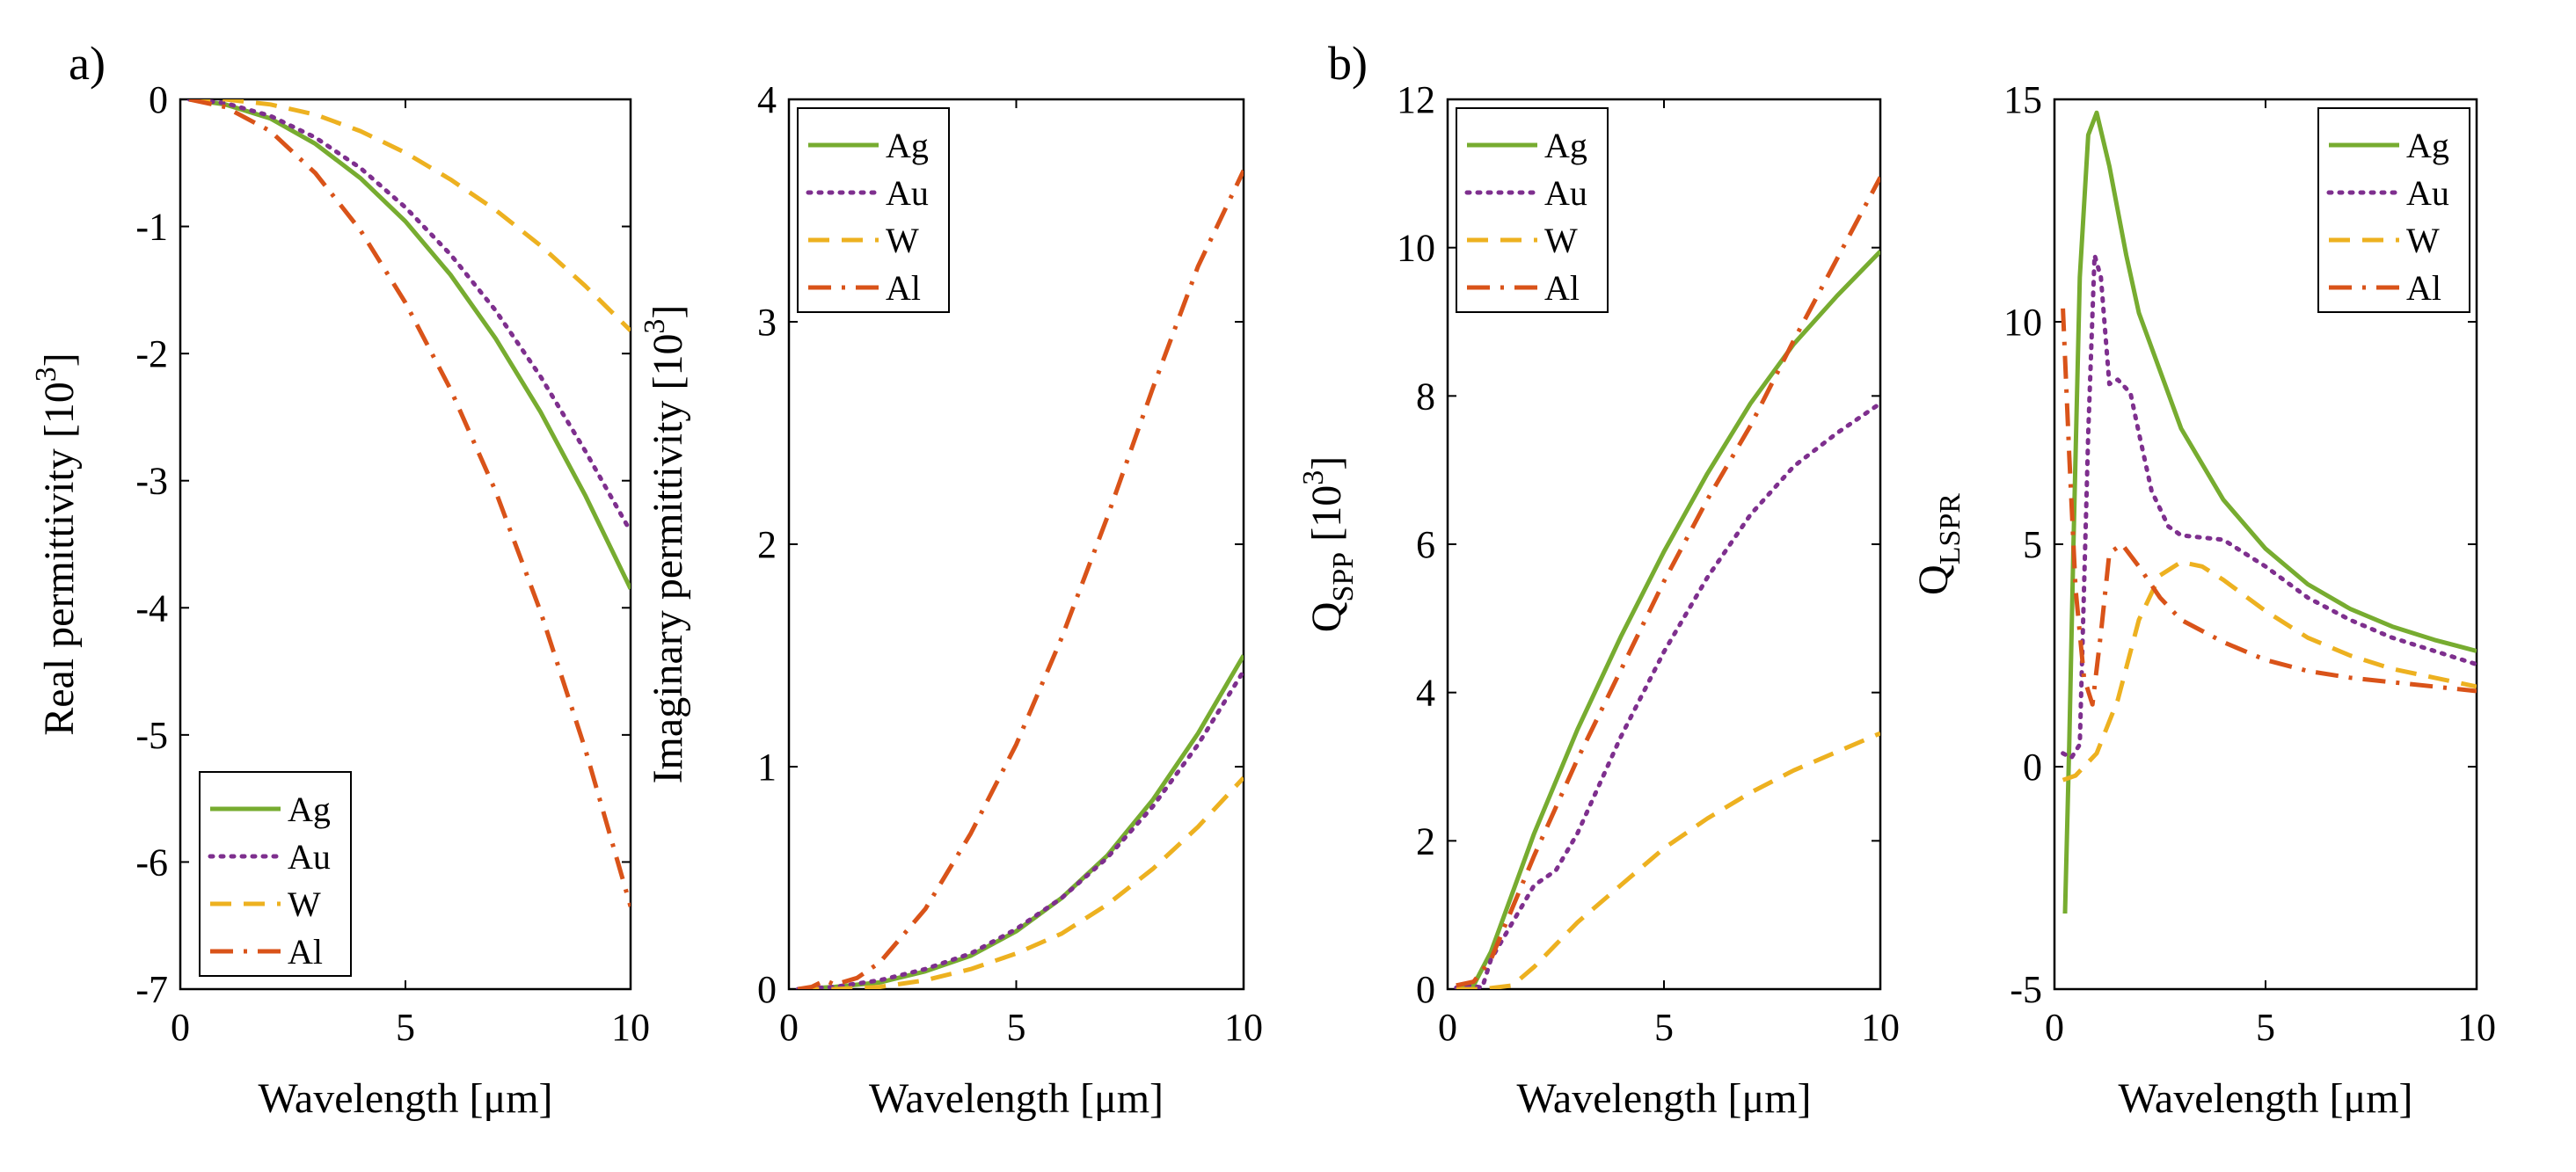  What do you see at coordinates (2032, 545) in the screenshot?
I see `y-tick-label: 5` at bounding box center [2032, 545].